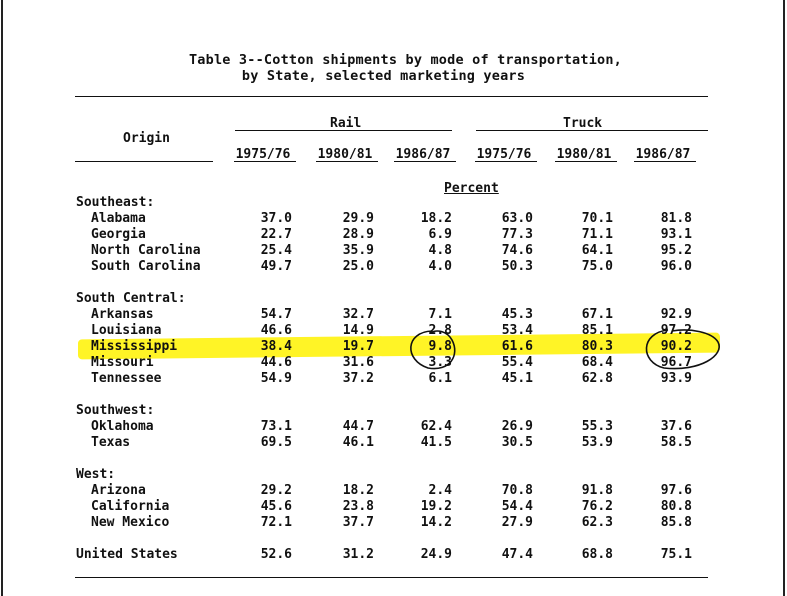 This screenshot has width=787, height=596. I want to click on table-cell: 95.2, so click(676, 250).